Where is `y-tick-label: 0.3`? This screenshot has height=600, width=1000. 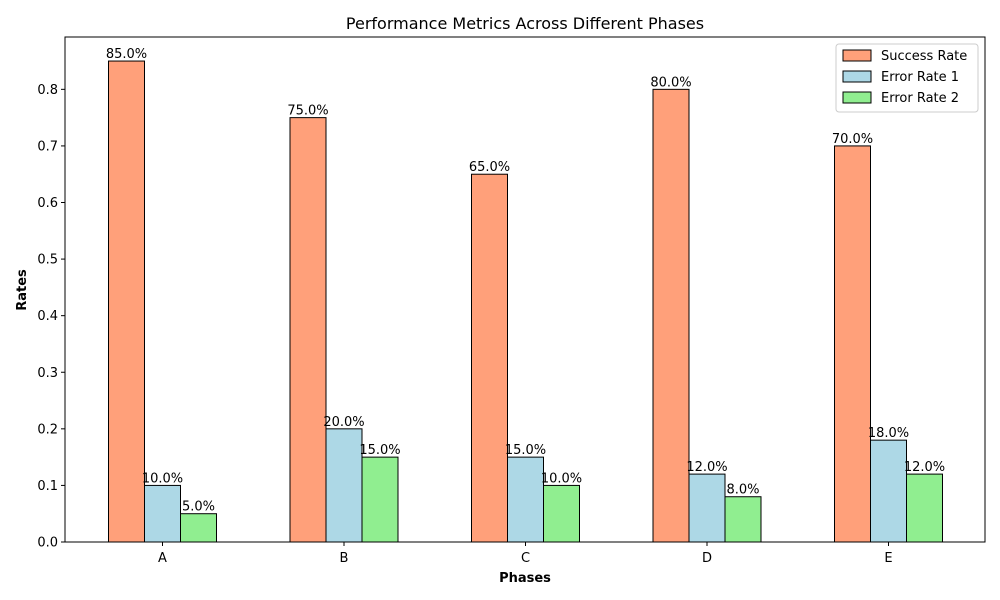 y-tick-label: 0.3 is located at coordinates (47, 373).